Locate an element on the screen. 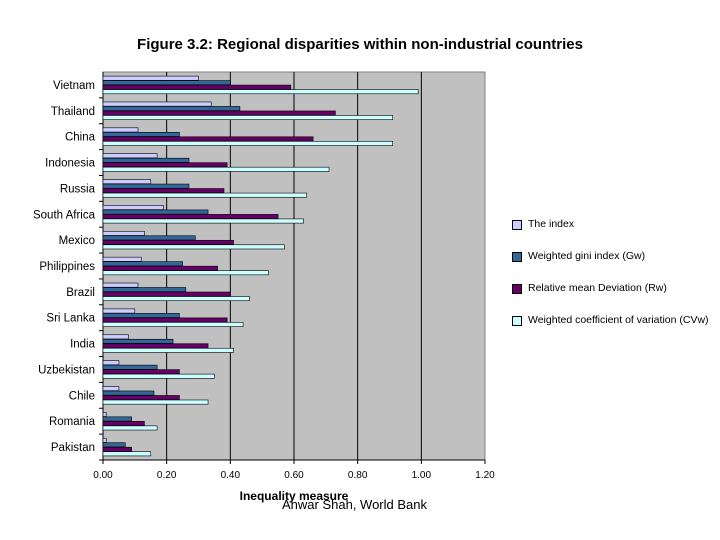 Image resolution: width=720 pixels, height=540 pixels. legend-swatch-cv is located at coordinates (517, 321).